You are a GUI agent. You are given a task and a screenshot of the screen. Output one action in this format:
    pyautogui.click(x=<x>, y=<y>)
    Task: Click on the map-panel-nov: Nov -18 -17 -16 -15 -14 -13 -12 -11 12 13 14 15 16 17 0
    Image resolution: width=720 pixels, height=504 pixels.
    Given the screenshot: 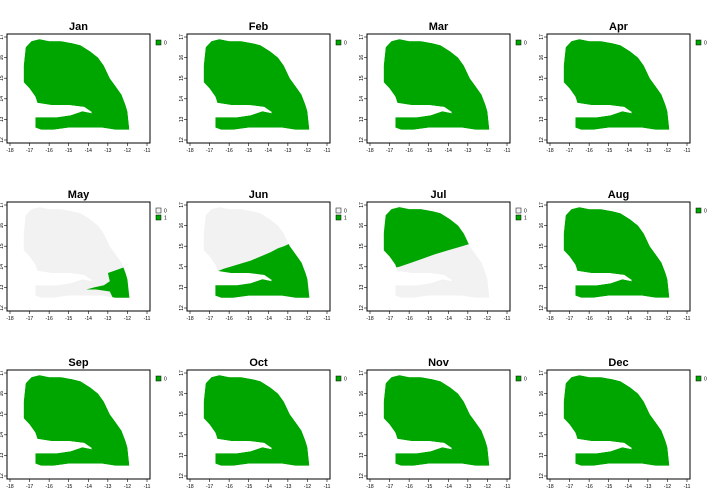 What is the action you would take?
    pyautogui.click(x=443, y=423)
    